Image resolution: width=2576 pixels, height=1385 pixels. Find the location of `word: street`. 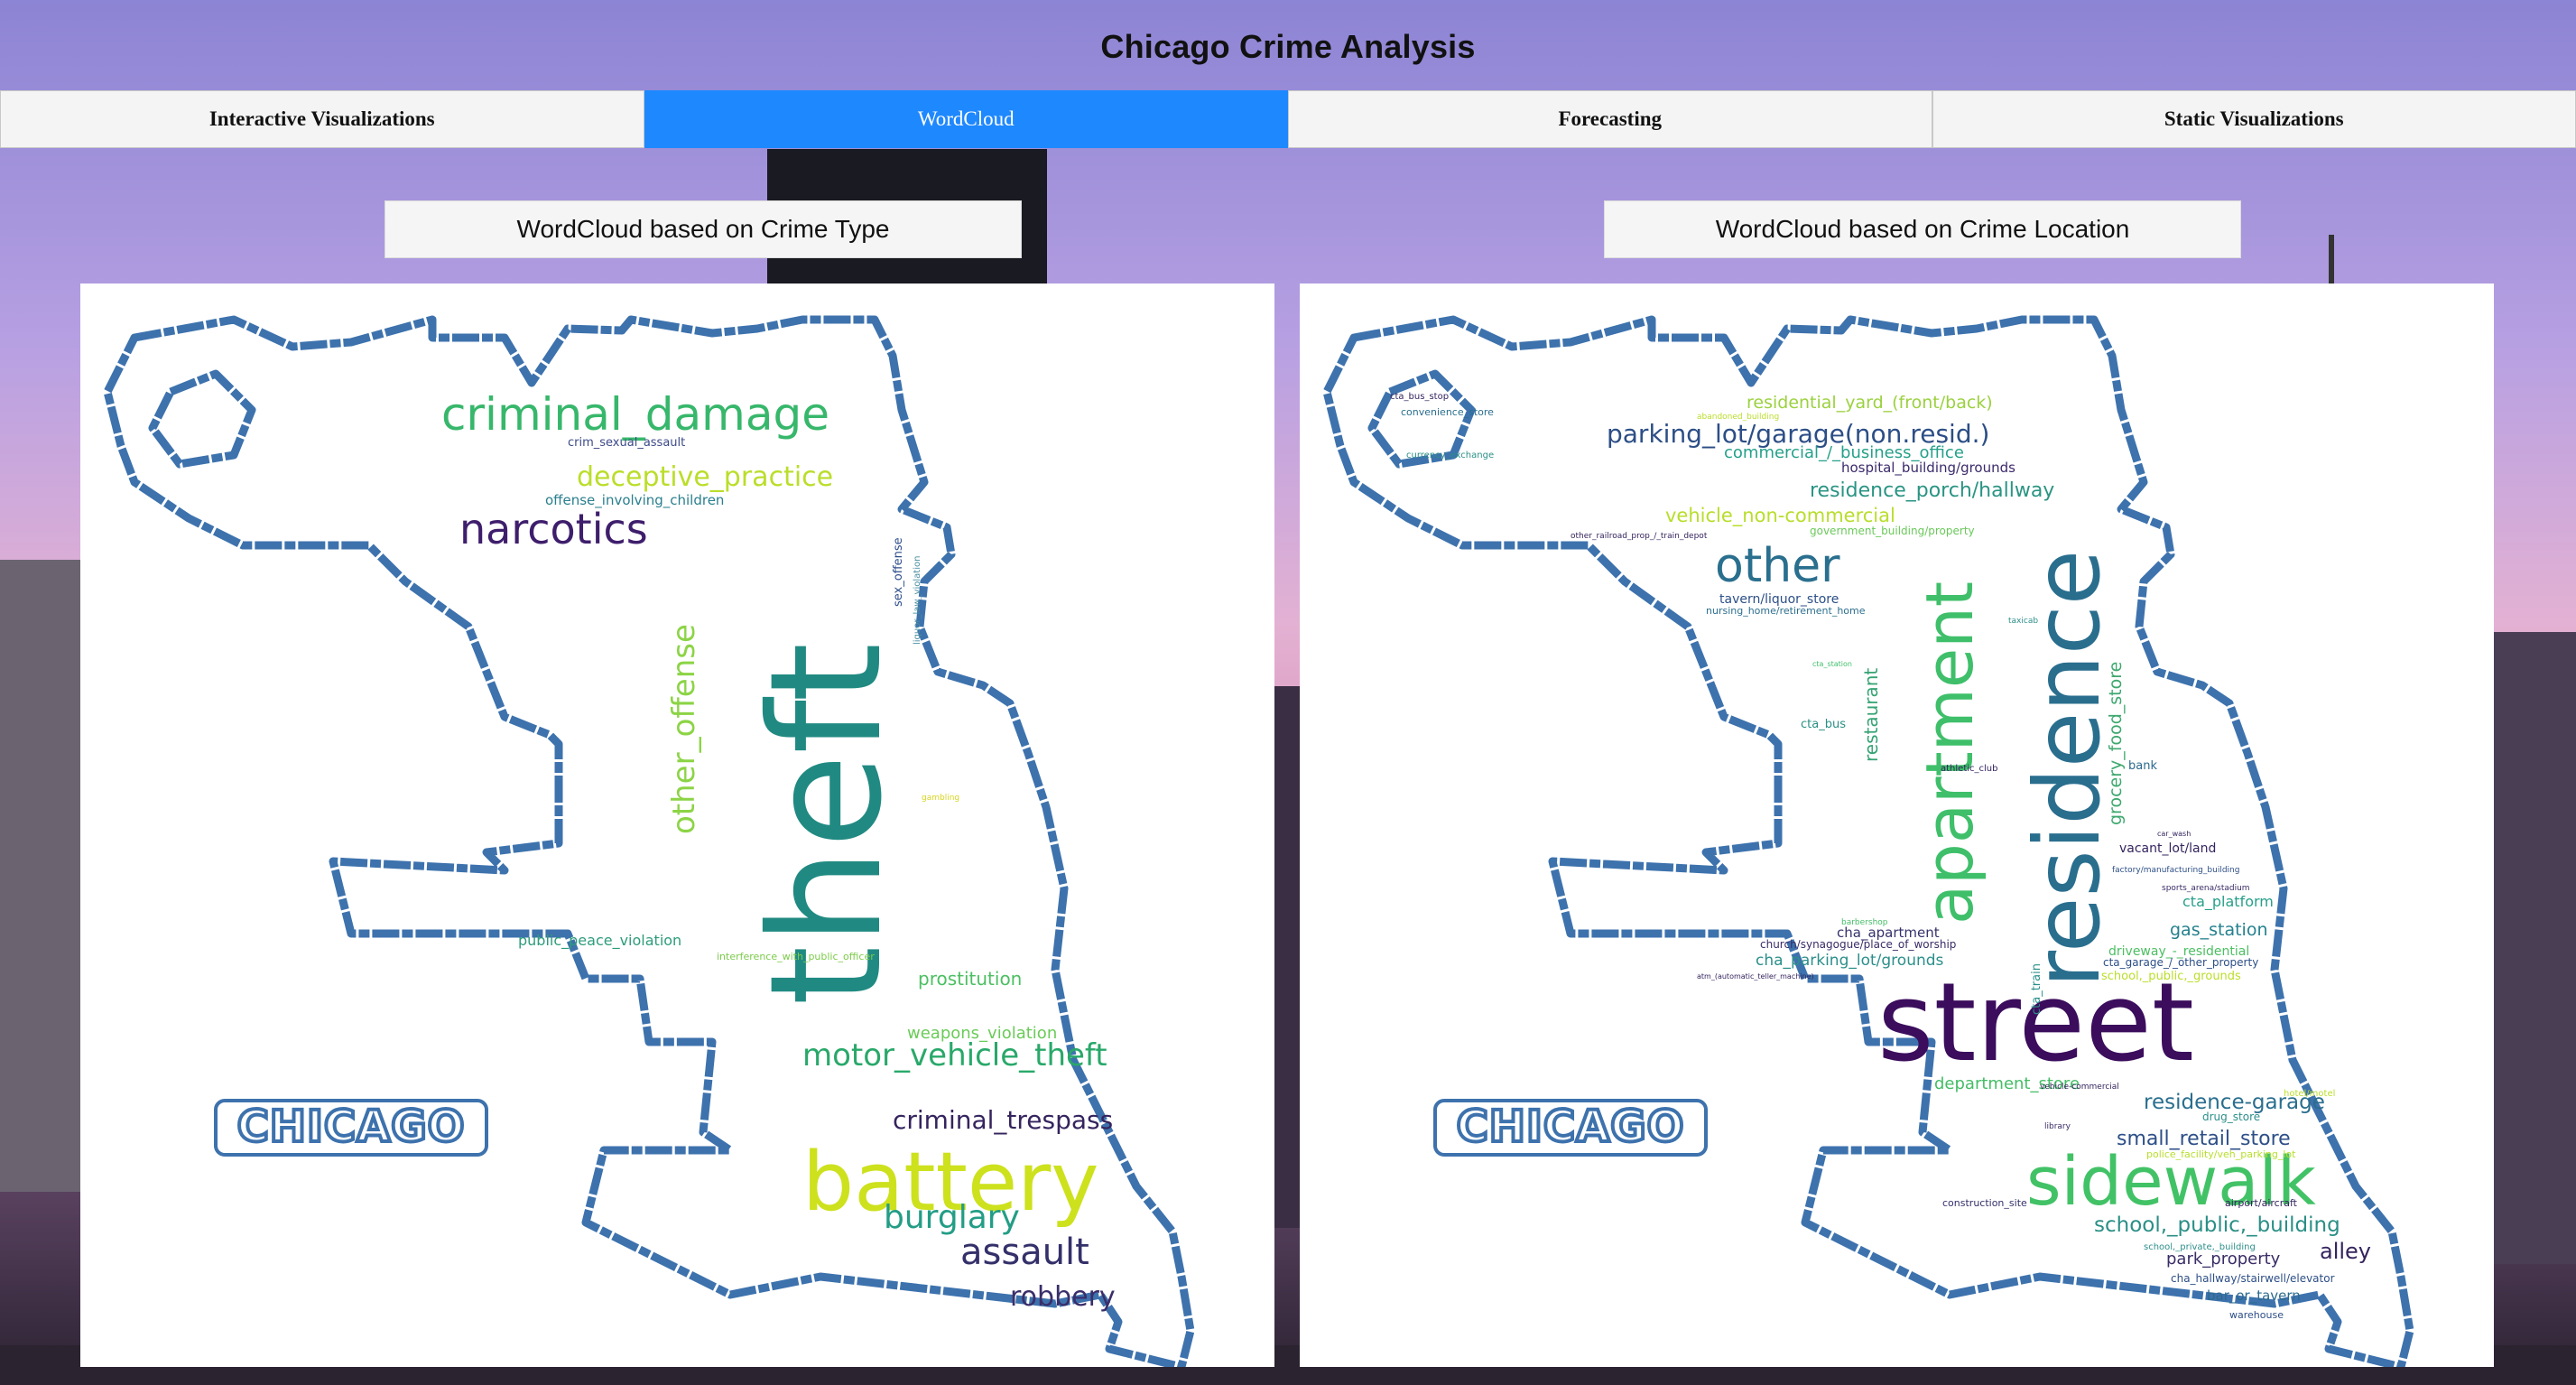

word: street is located at coordinates (2036, 1024).